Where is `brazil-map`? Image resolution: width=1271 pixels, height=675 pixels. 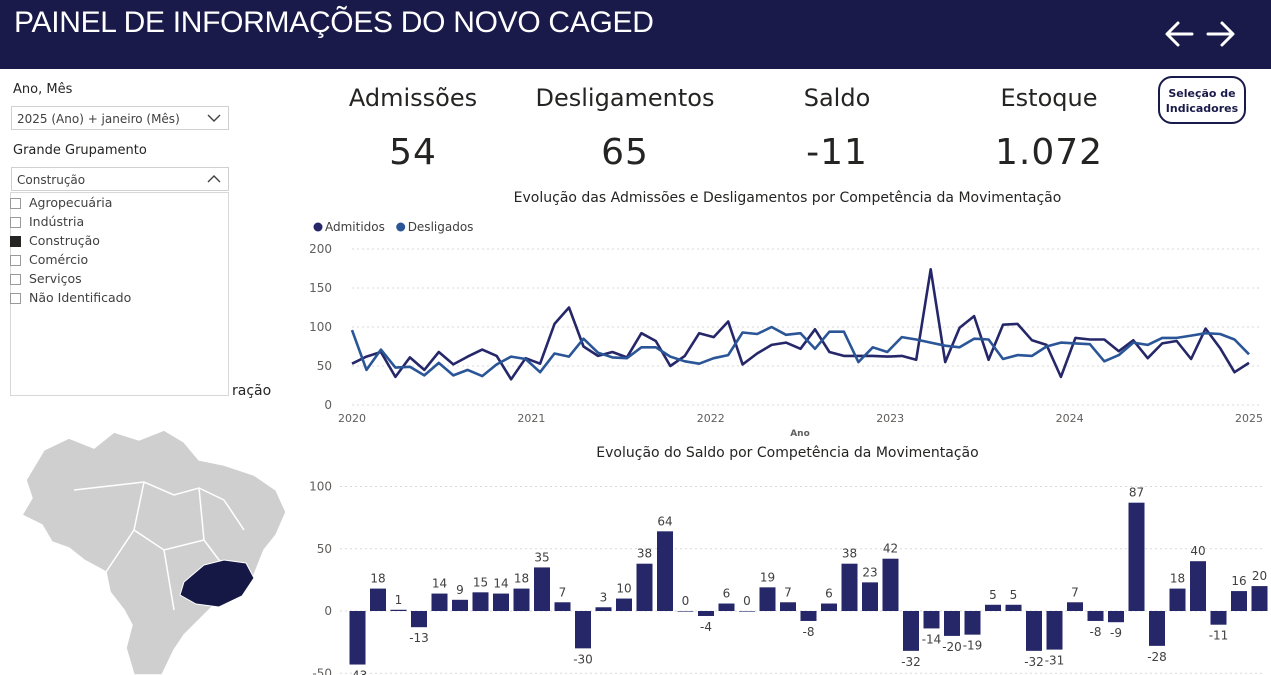 brazil-map is located at coordinates (153, 547).